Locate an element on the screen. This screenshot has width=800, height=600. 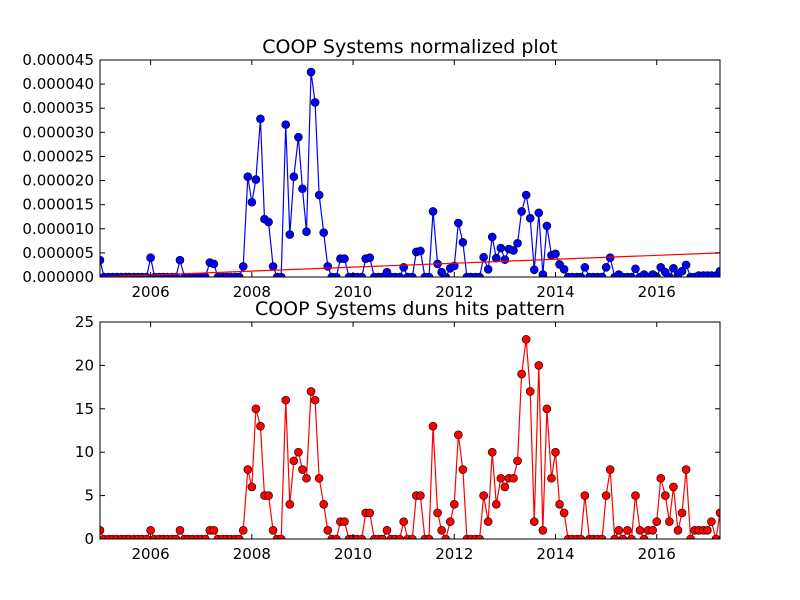
plot-1-ytick-label-4: 20 is located at coordinates (84, 365).